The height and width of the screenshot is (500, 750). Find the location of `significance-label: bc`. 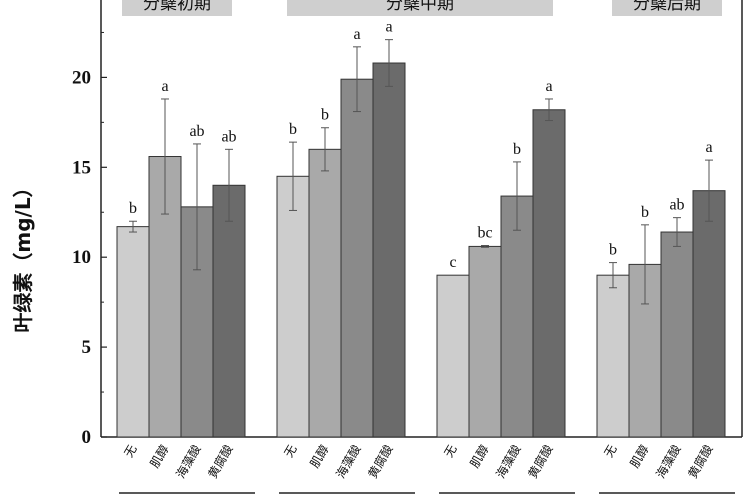

significance-label: bc is located at coordinates (484, 233).